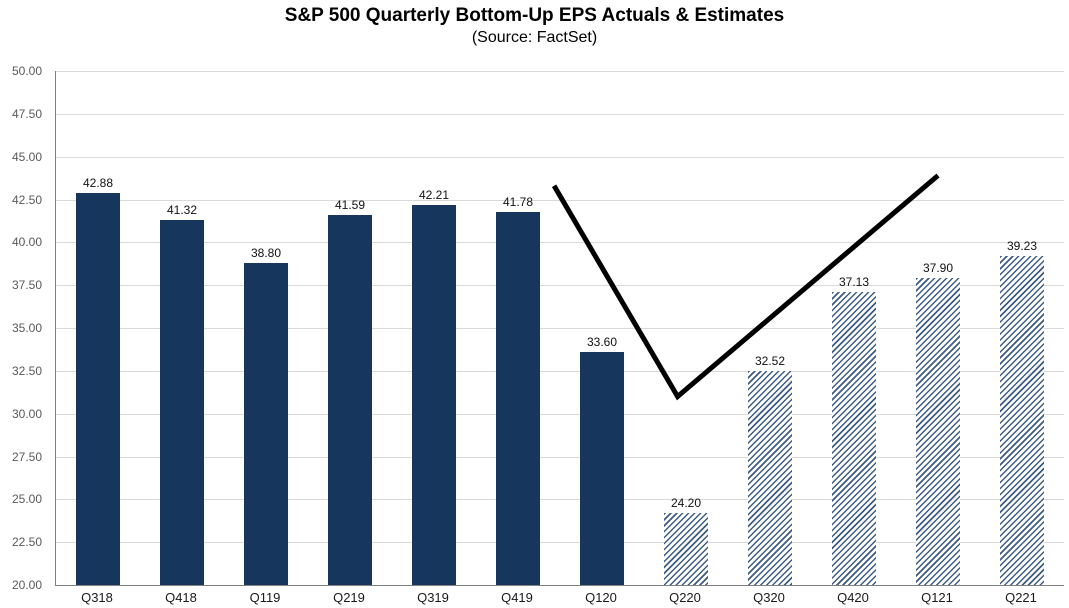 Image resolution: width=1069 pixels, height=608 pixels. Describe the element at coordinates (938, 268) in the screenshot. I see `bar-value-label: 37.90` at that location.